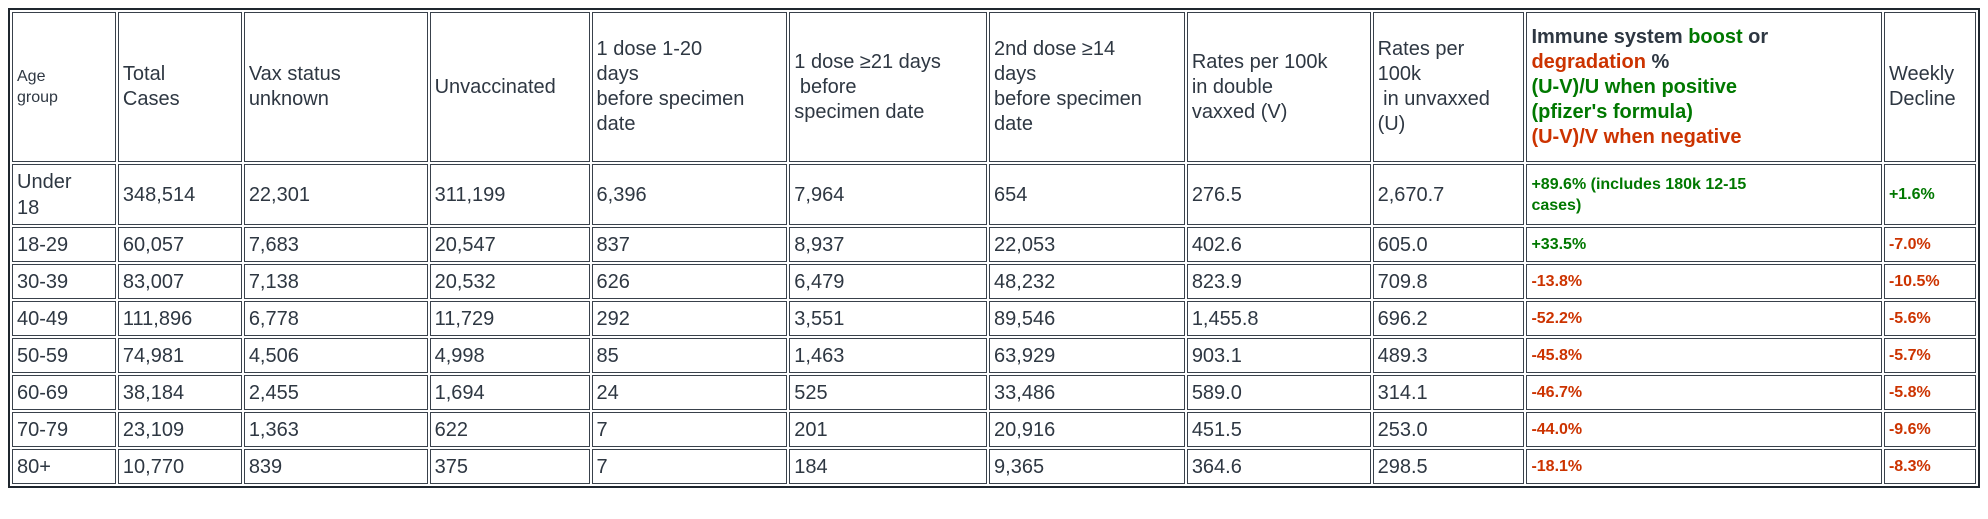 This screenshot has width=1988, height=519. I want to click on cell-weekly-decline: -7.0%, so click(1929, 244).